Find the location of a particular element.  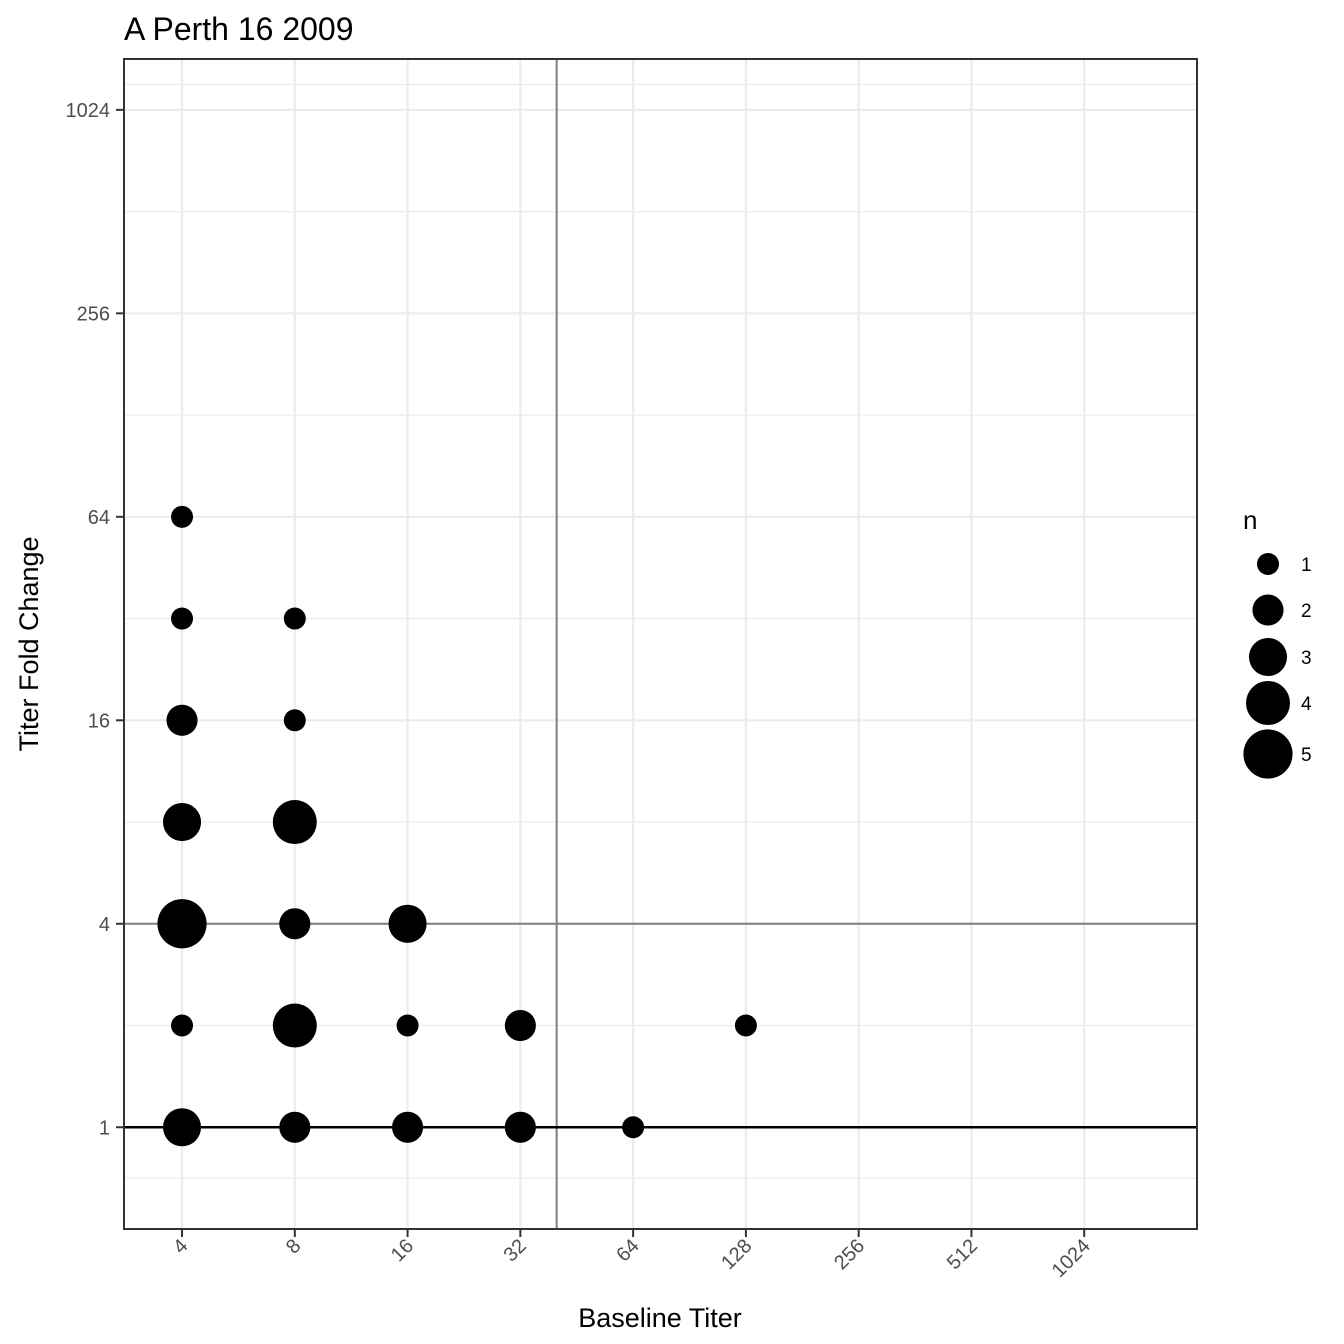

y-tick-label: 1 is located at coordinates (104, 1128).